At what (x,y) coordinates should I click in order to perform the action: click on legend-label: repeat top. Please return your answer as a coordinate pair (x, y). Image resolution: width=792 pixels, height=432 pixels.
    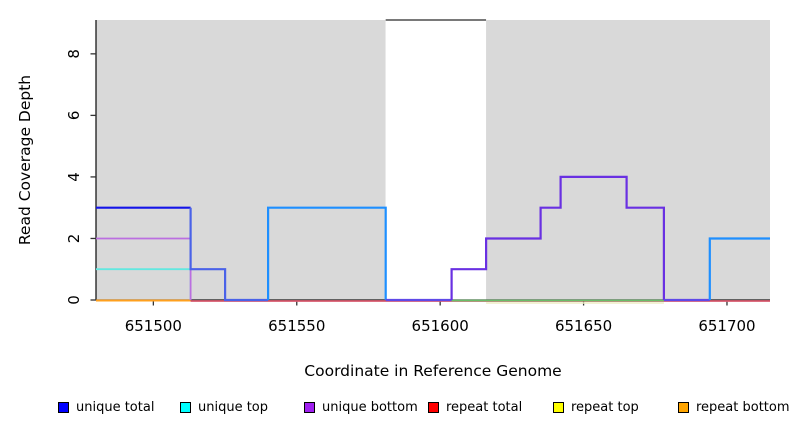
    Looking at the image, I should click on (605, 407).